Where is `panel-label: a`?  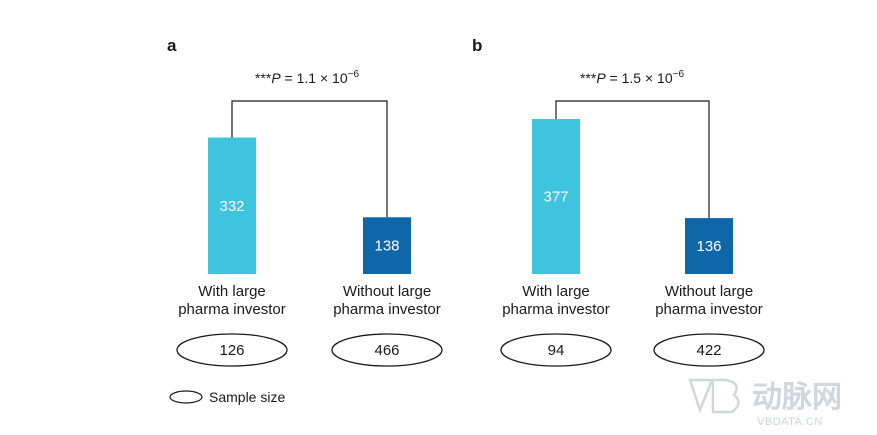 panel-label: a is located at coordinates (172, 45).